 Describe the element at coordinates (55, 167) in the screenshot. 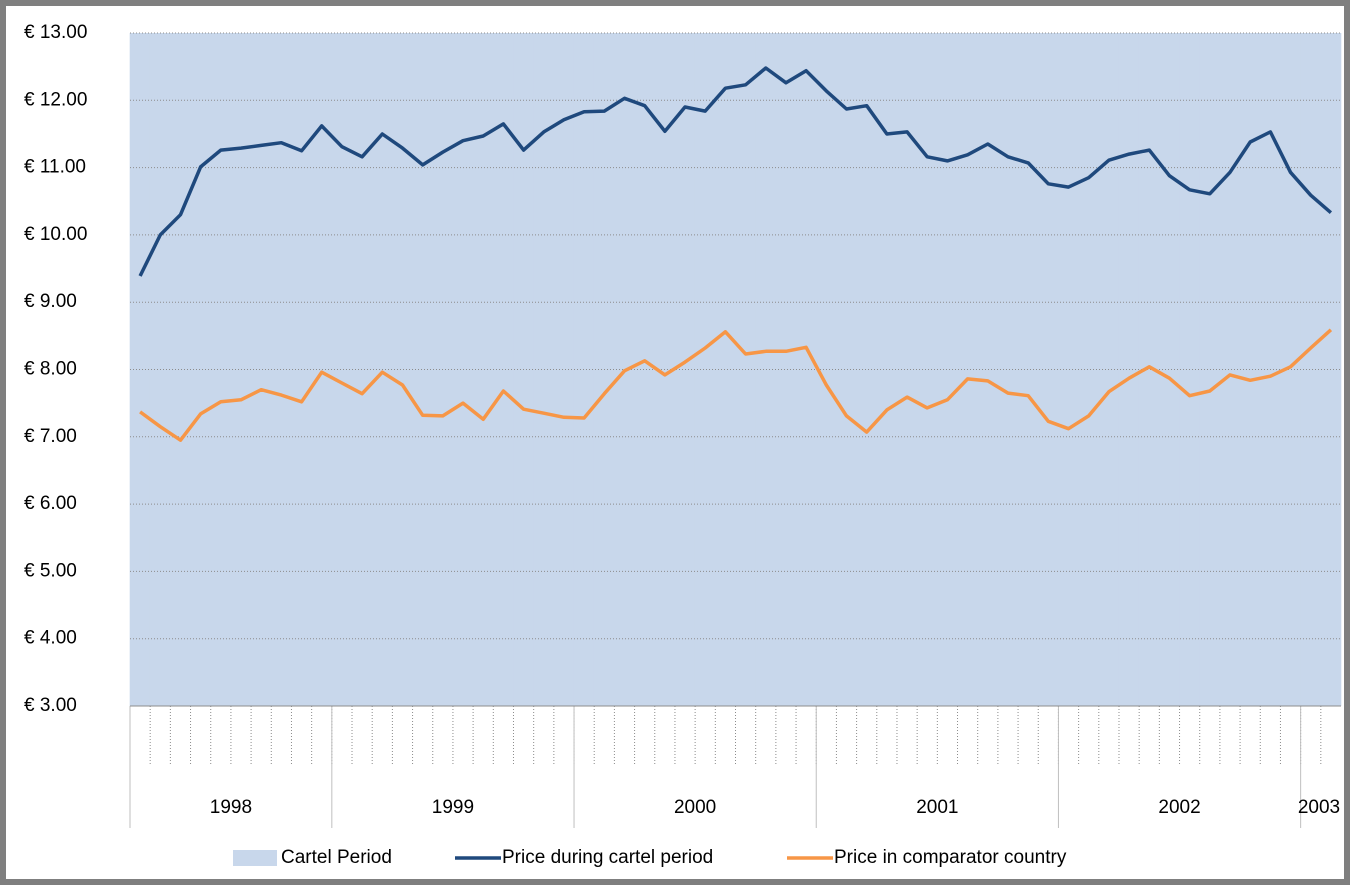

I see `y-tick-label: € 11.00` at that location.